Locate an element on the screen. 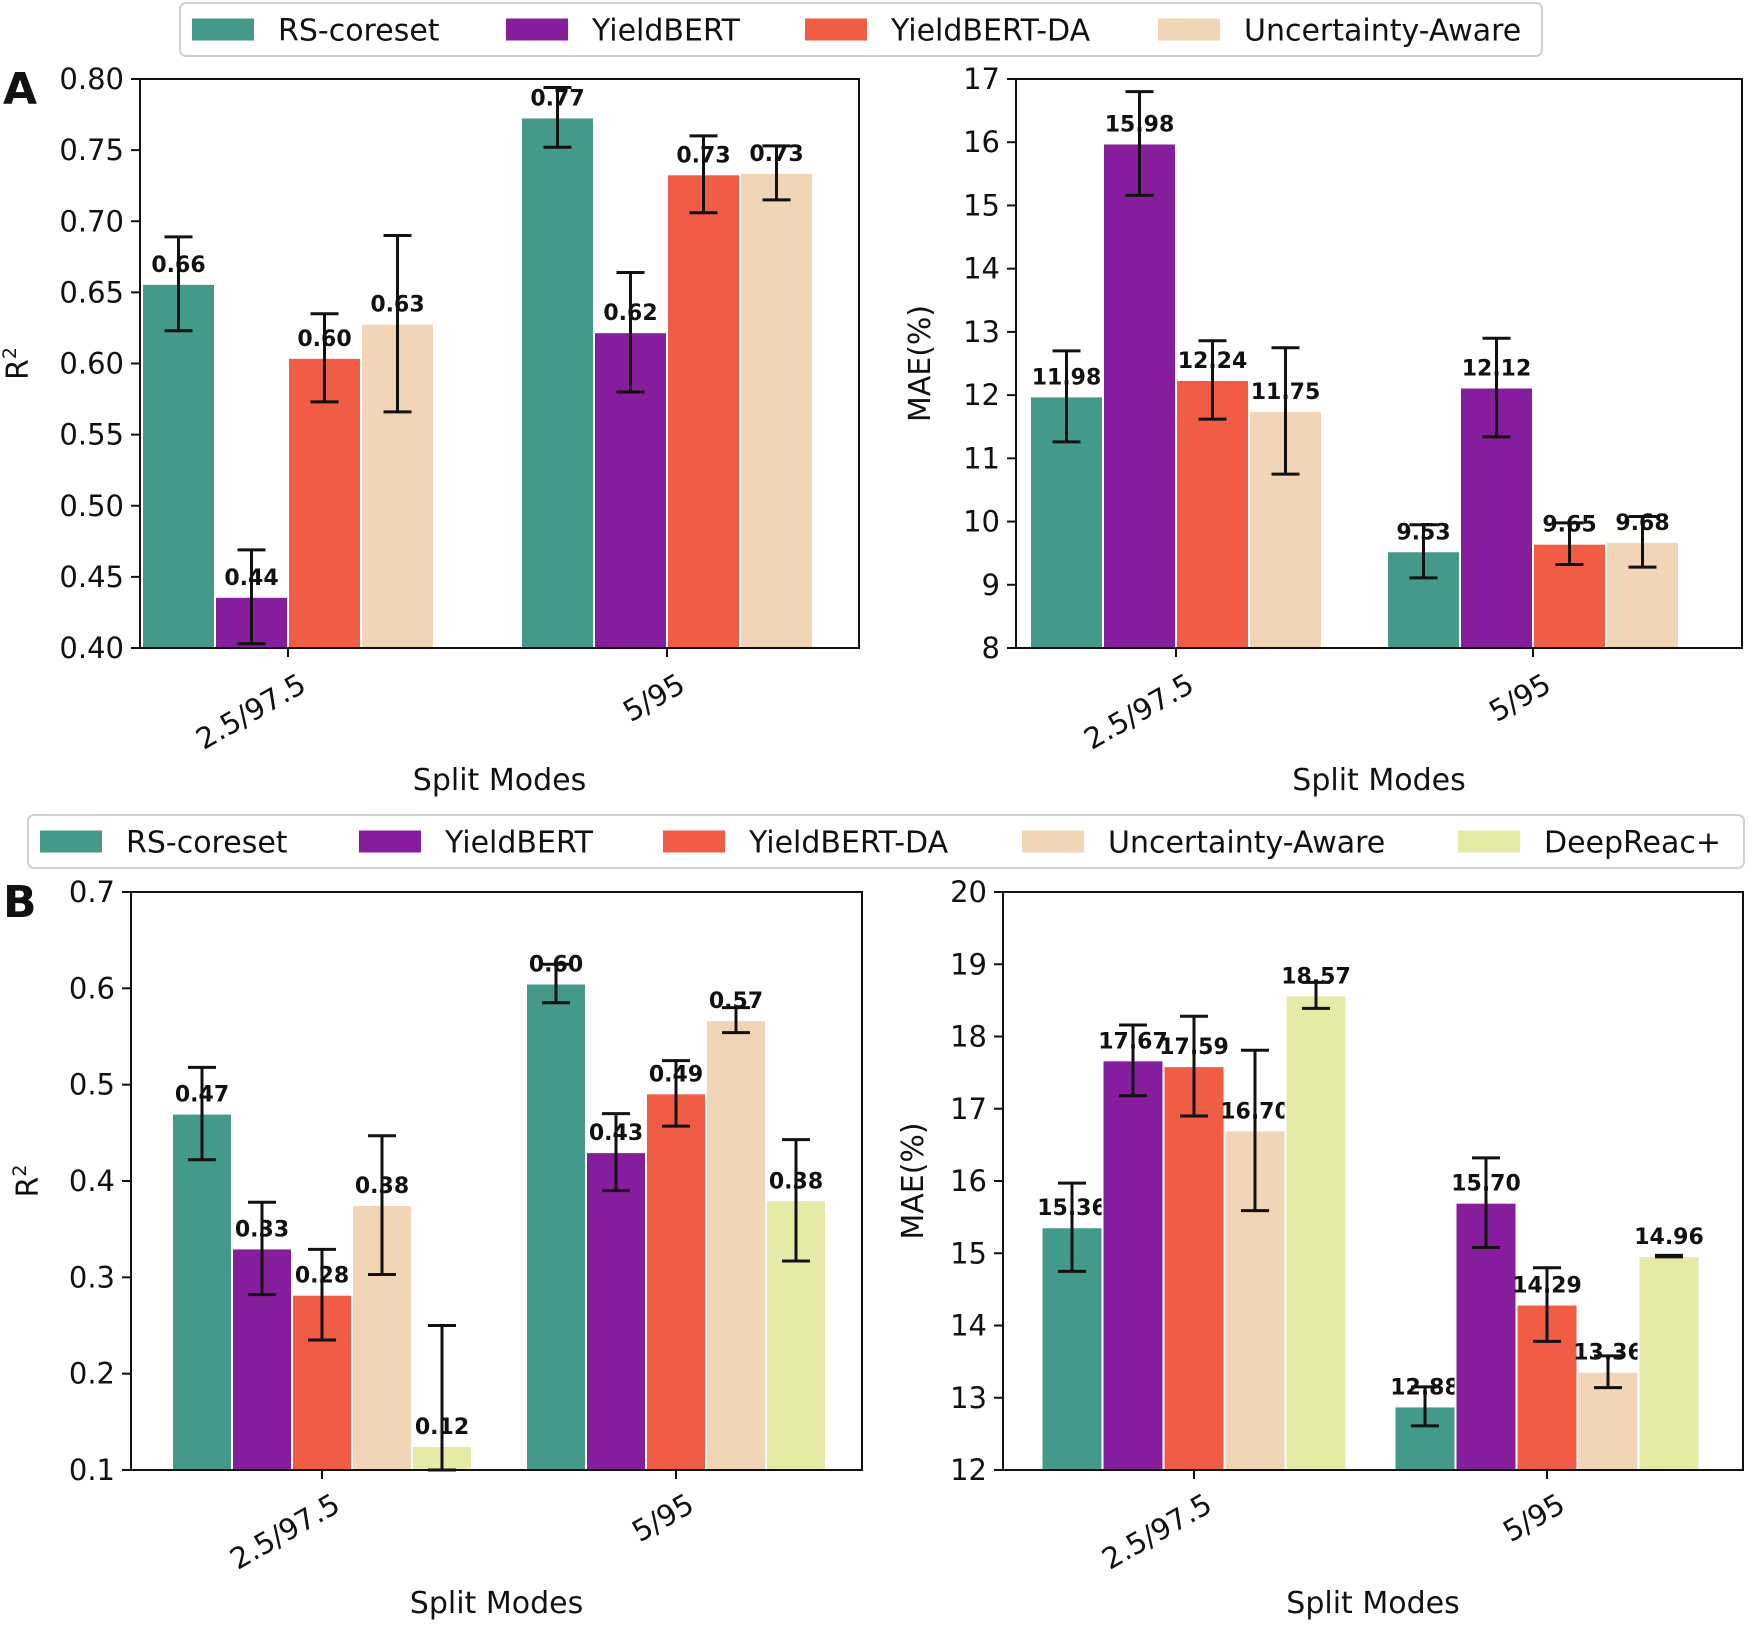  y-tick-label: 0.3 is located at coordinates (92, 1277).